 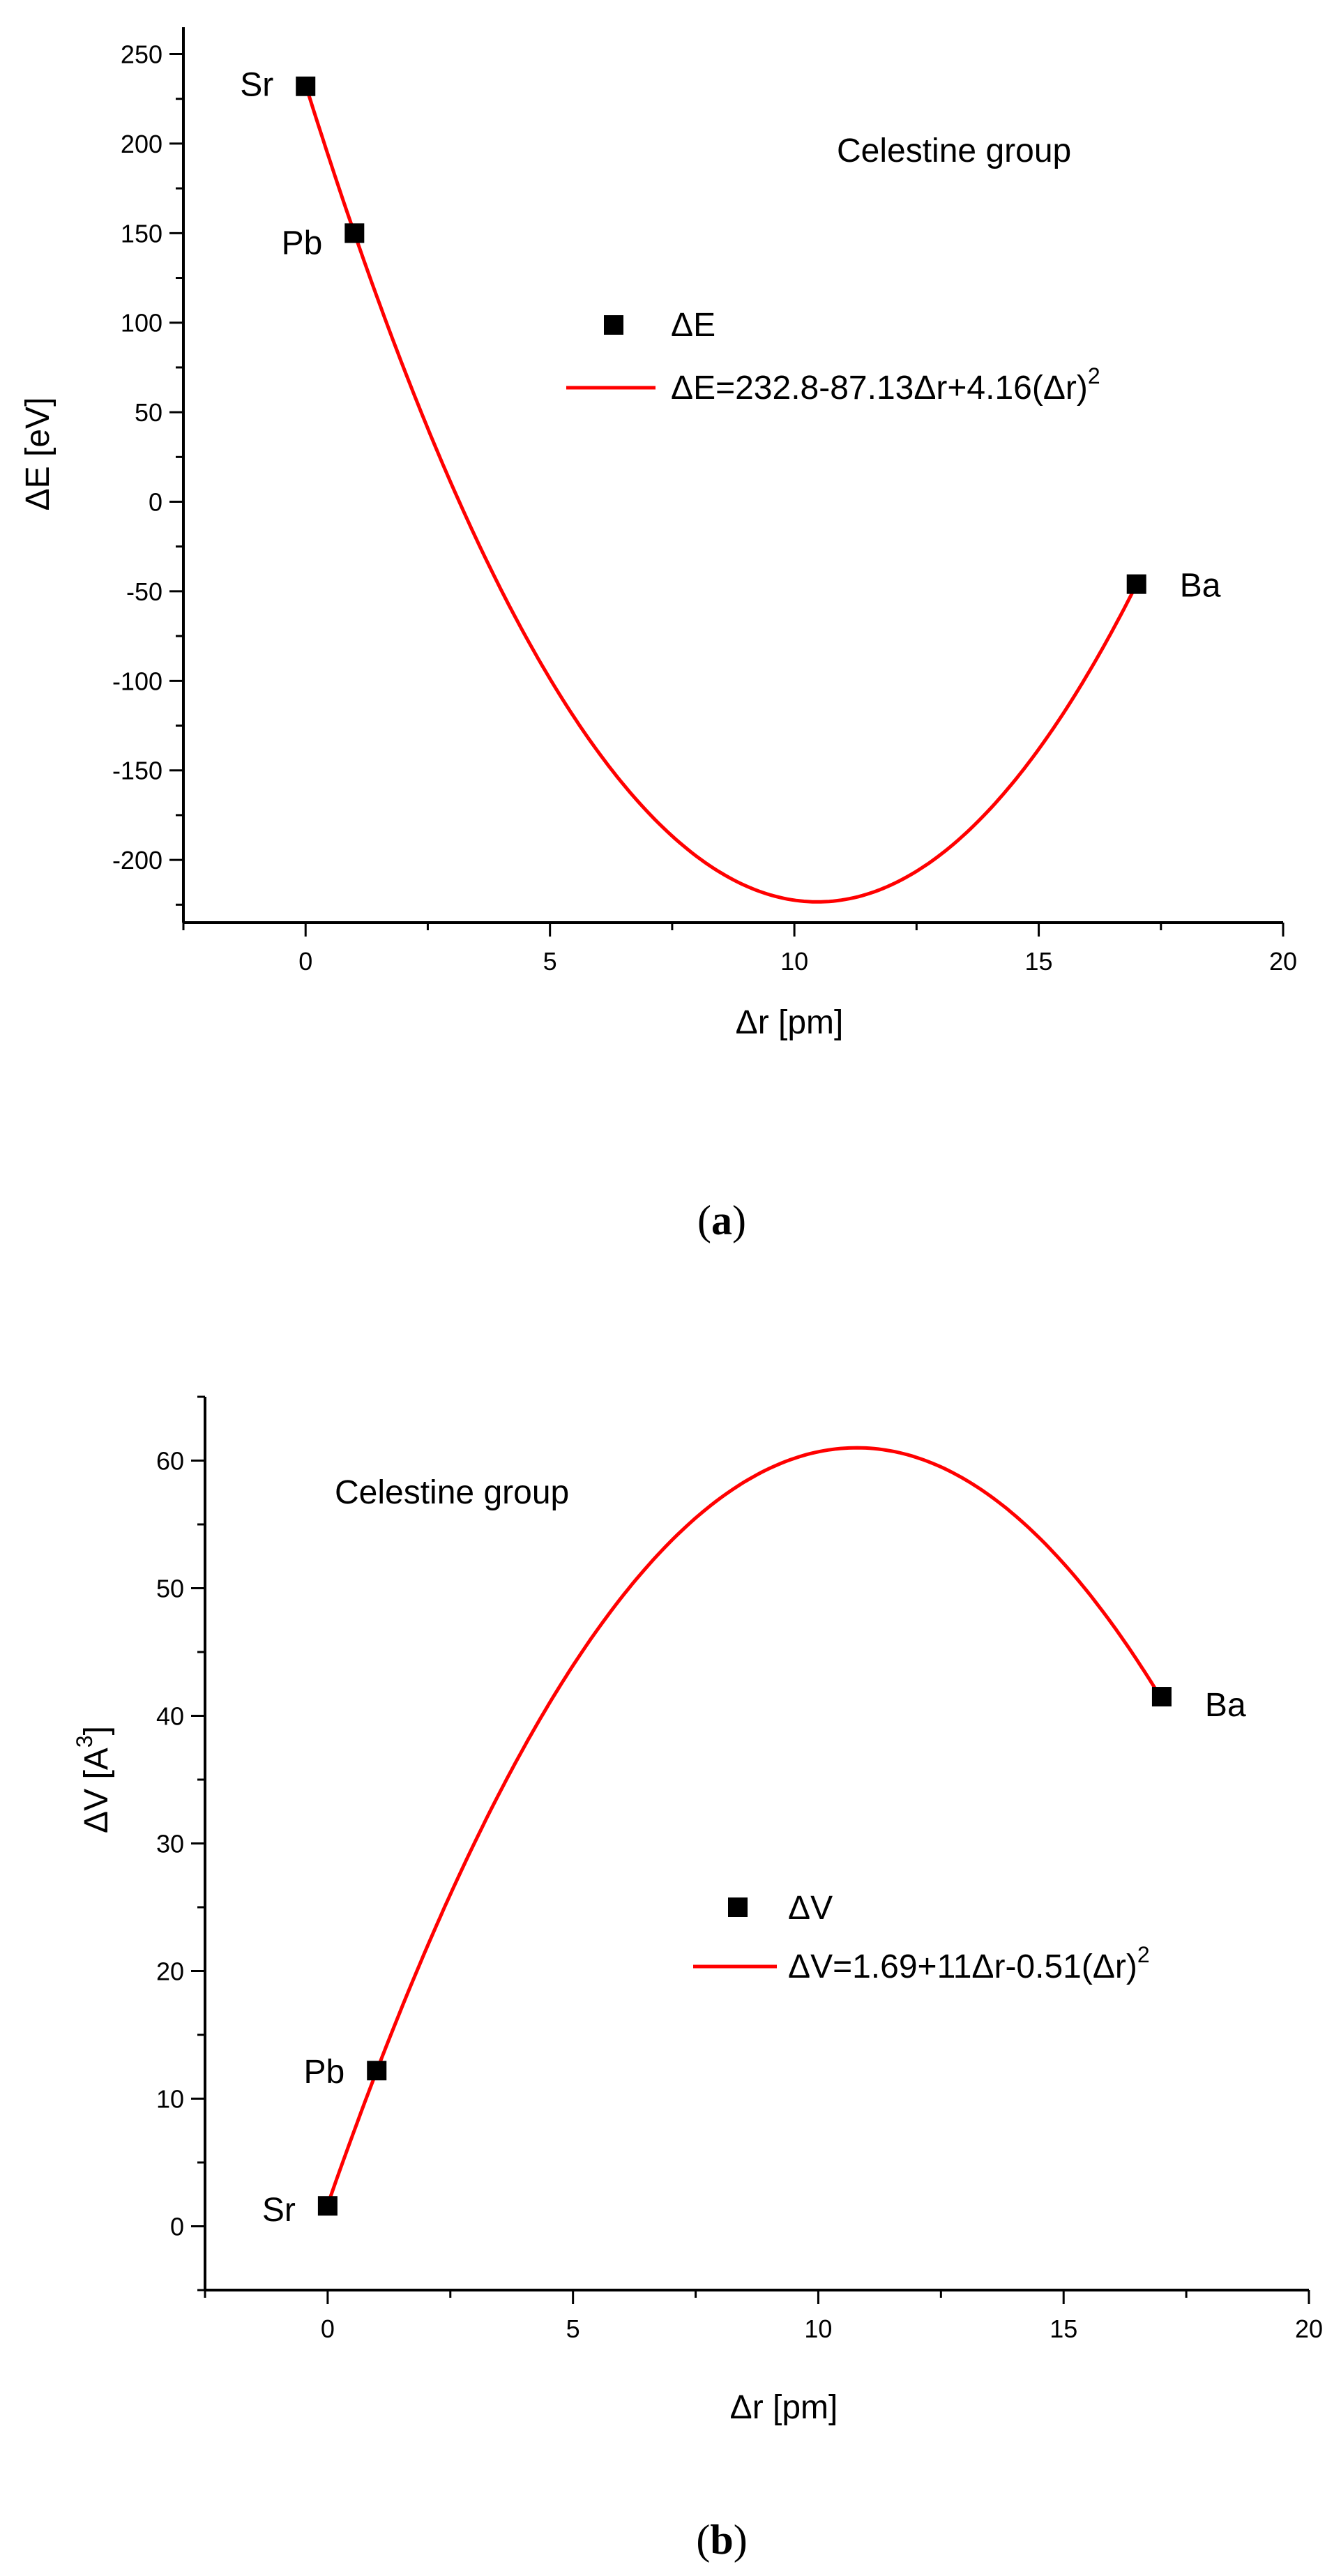 What do you see at coordinates (879, 388) in the screenshot?
I see `legend-label-fit-a-text: ΔE=232.8-87.13Δr+4.16(Δr)` at bounding box center [879, 388].